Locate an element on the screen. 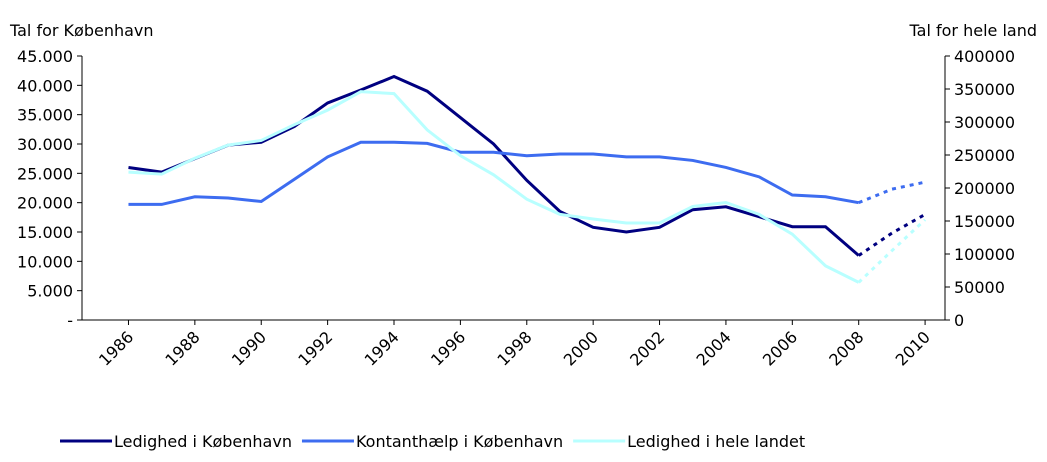 The width and height of the screenshot is (1047, 462). y2-tick-label: 100000 is located at coordinates (984, 254).